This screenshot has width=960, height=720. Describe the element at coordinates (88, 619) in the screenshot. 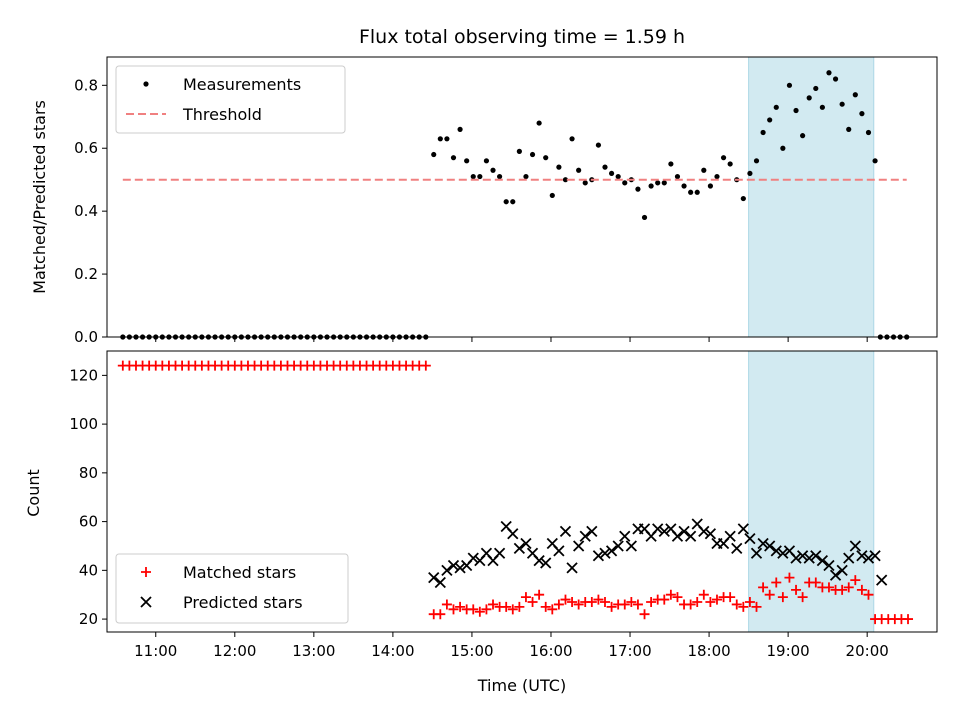

I see `y-tick-label: 20` at that location.